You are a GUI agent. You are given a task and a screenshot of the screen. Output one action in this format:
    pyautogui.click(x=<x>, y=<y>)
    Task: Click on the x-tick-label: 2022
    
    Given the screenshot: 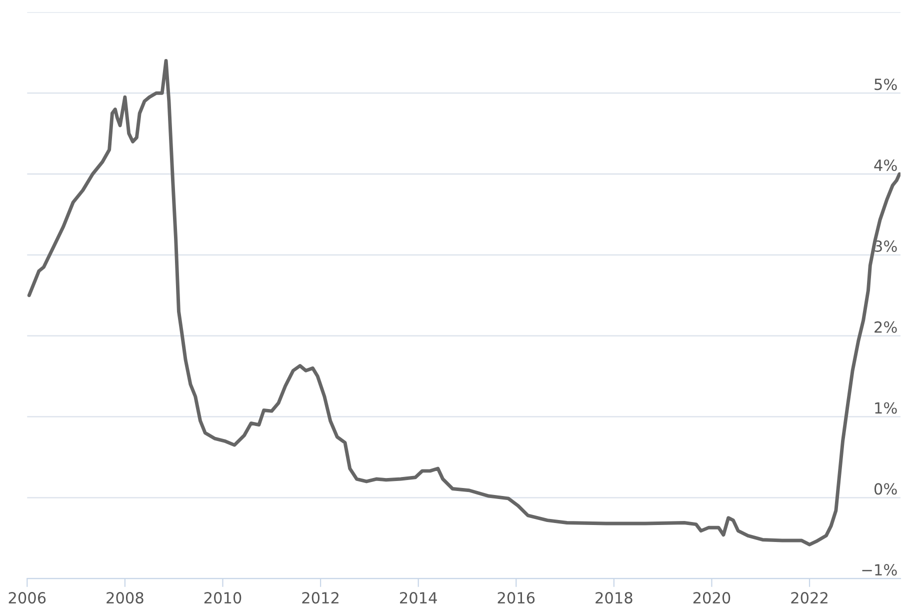 What is the action you would take?
    pyautogui.click(x=809, y=598)
    